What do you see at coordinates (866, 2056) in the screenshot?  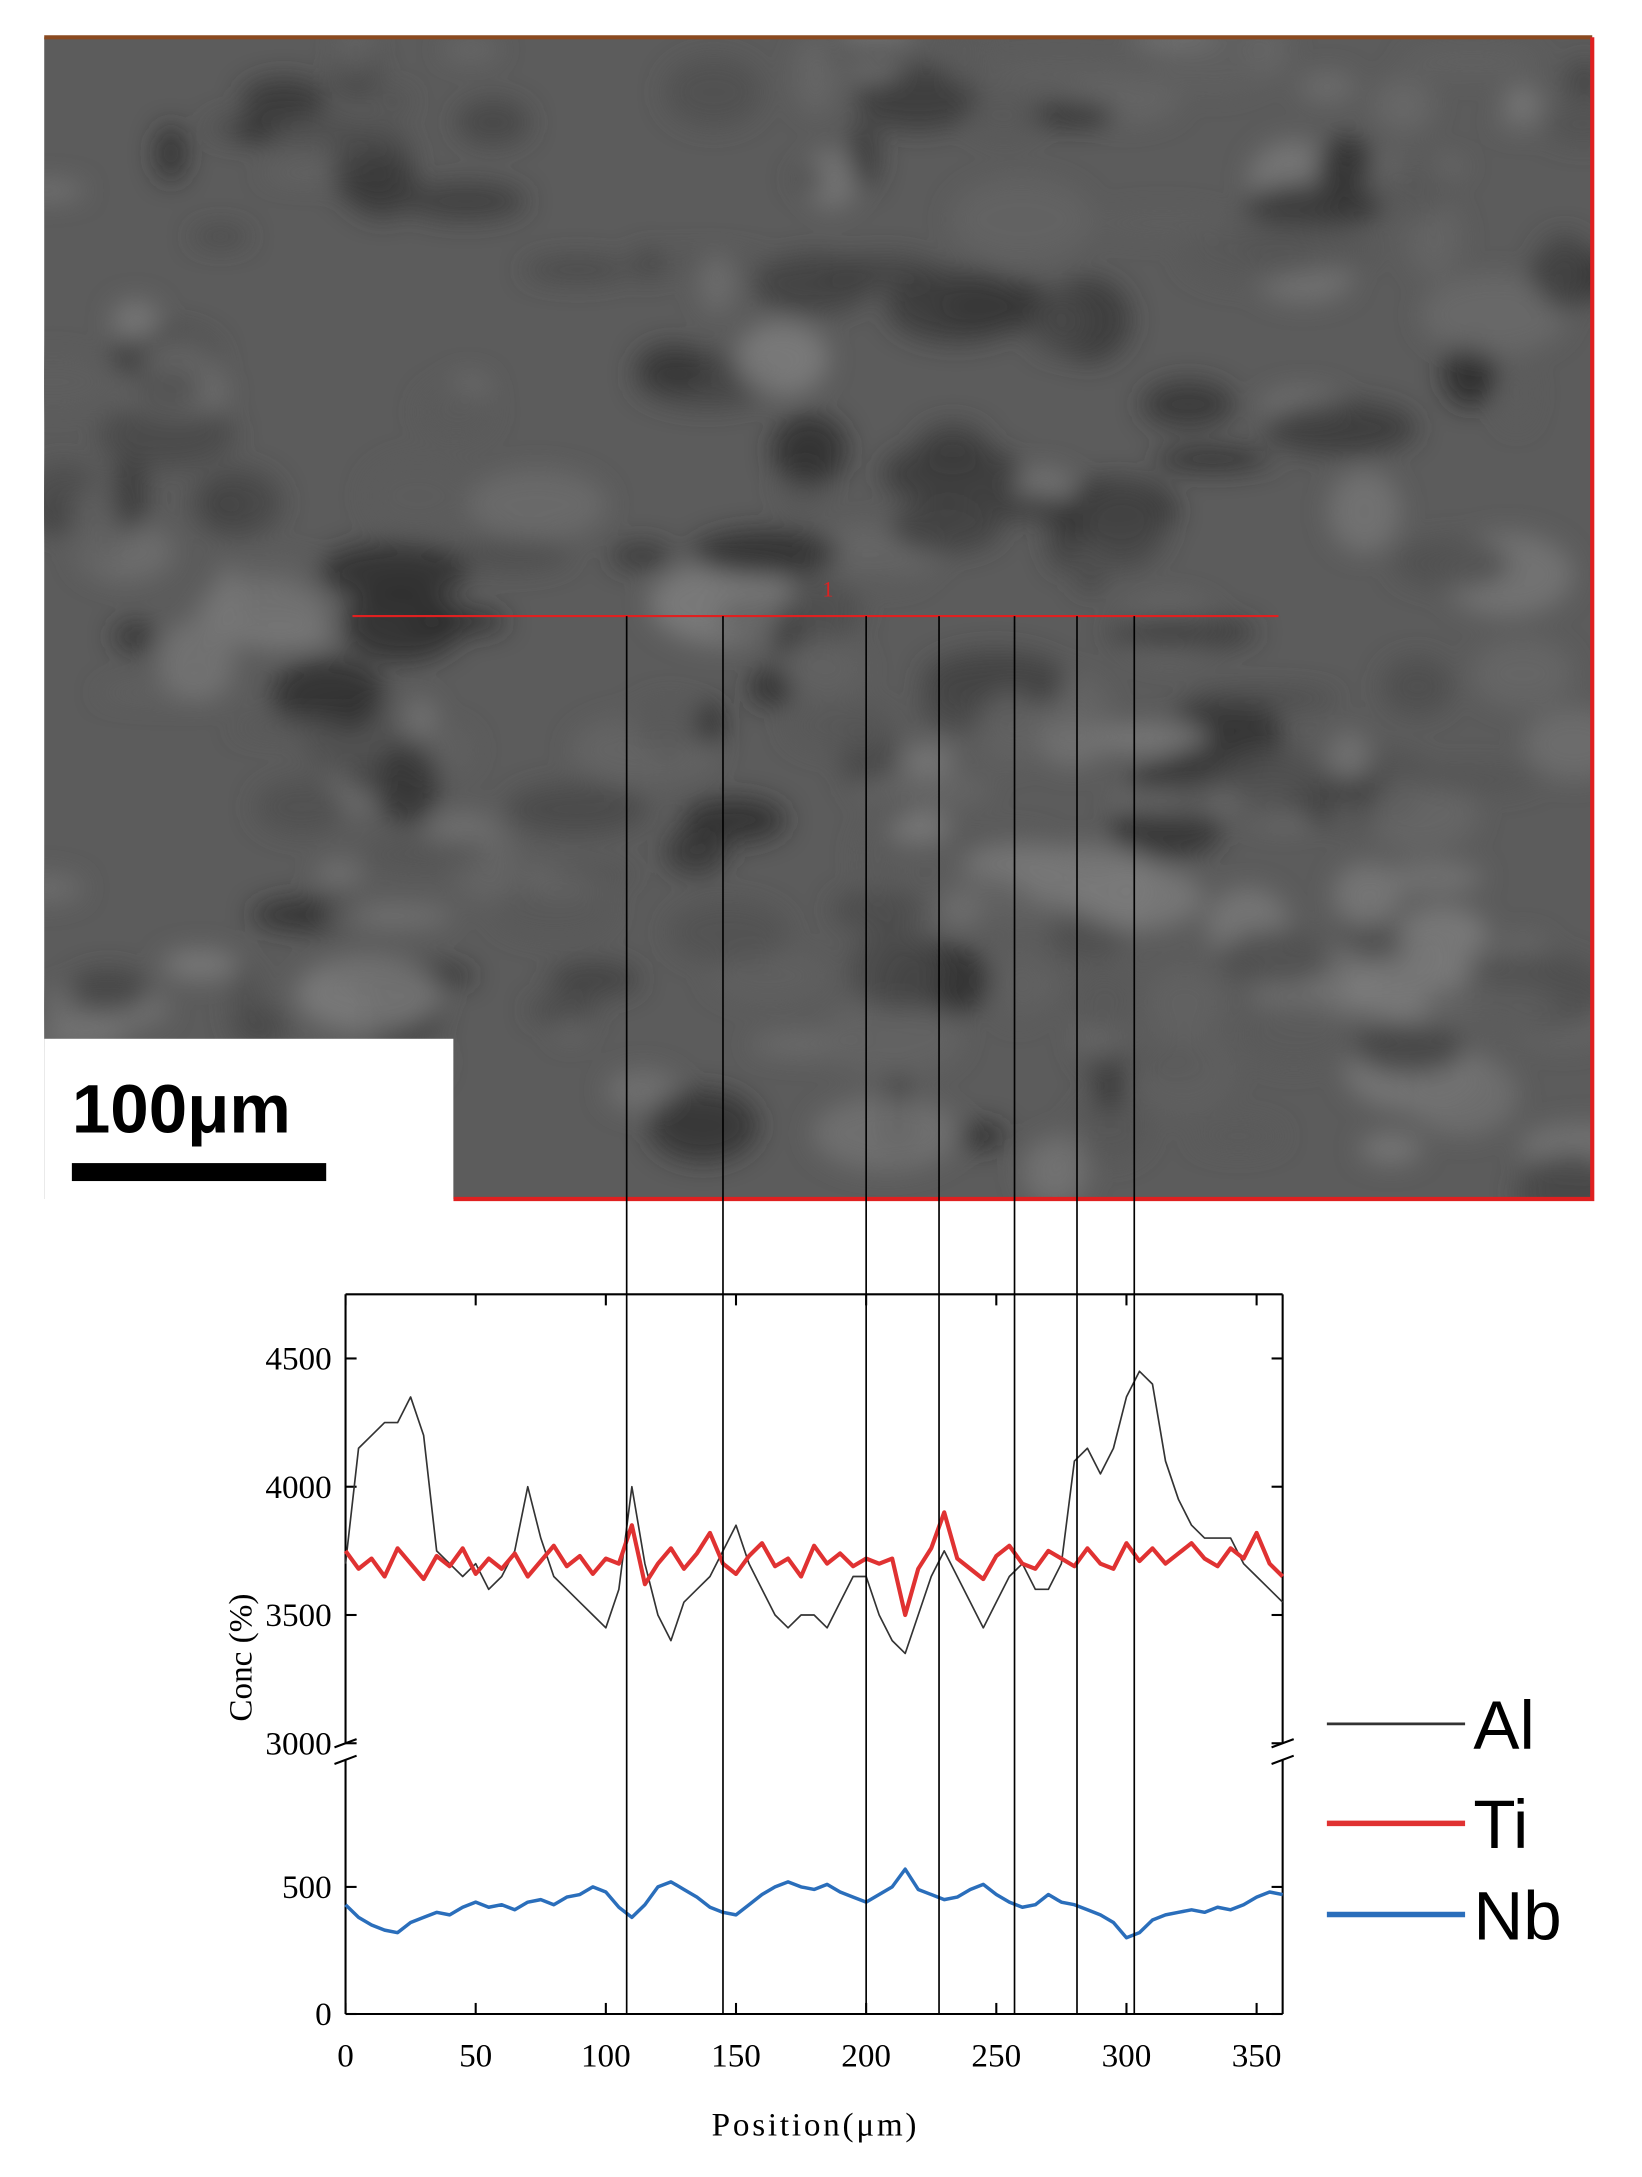 I see `x-tick-label: 200` at bounding box center [866, 2056].